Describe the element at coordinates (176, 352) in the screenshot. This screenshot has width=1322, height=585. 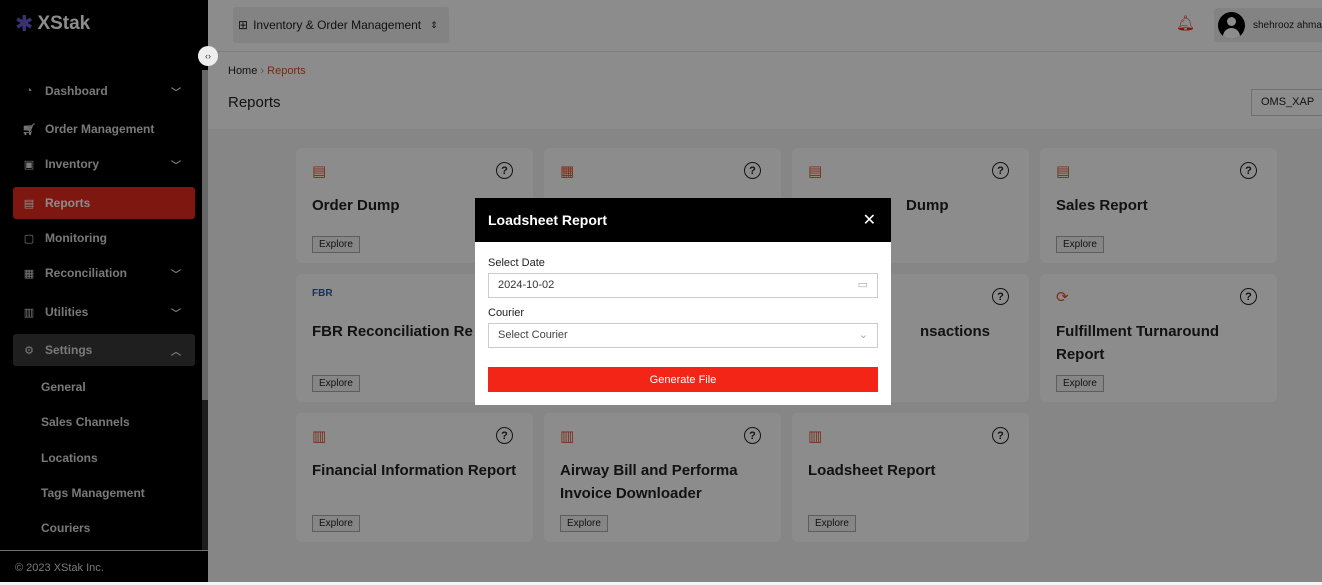
I see `chevron-up-icon: ︿` at that location.